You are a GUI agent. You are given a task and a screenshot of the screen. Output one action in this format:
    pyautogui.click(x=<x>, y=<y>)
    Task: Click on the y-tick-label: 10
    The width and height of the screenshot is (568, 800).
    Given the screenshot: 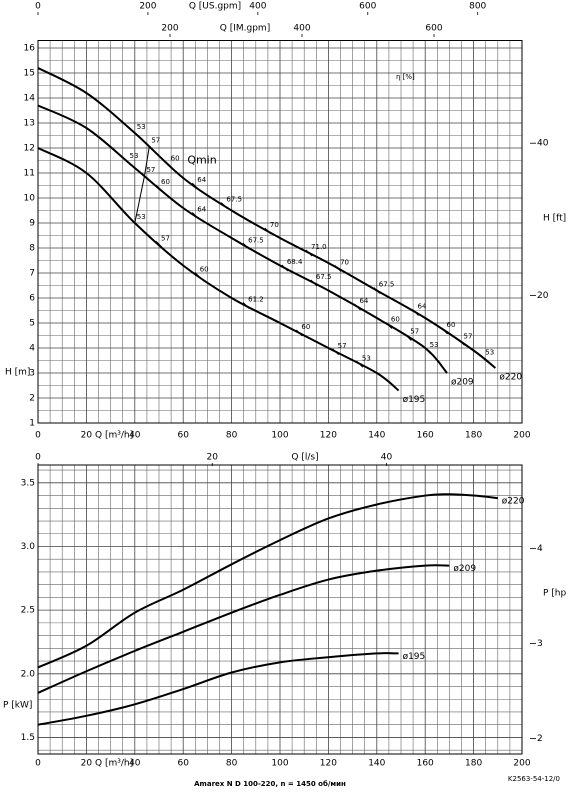 What is the action you would take?
    pyautogui.click(x=30, y=199)
    